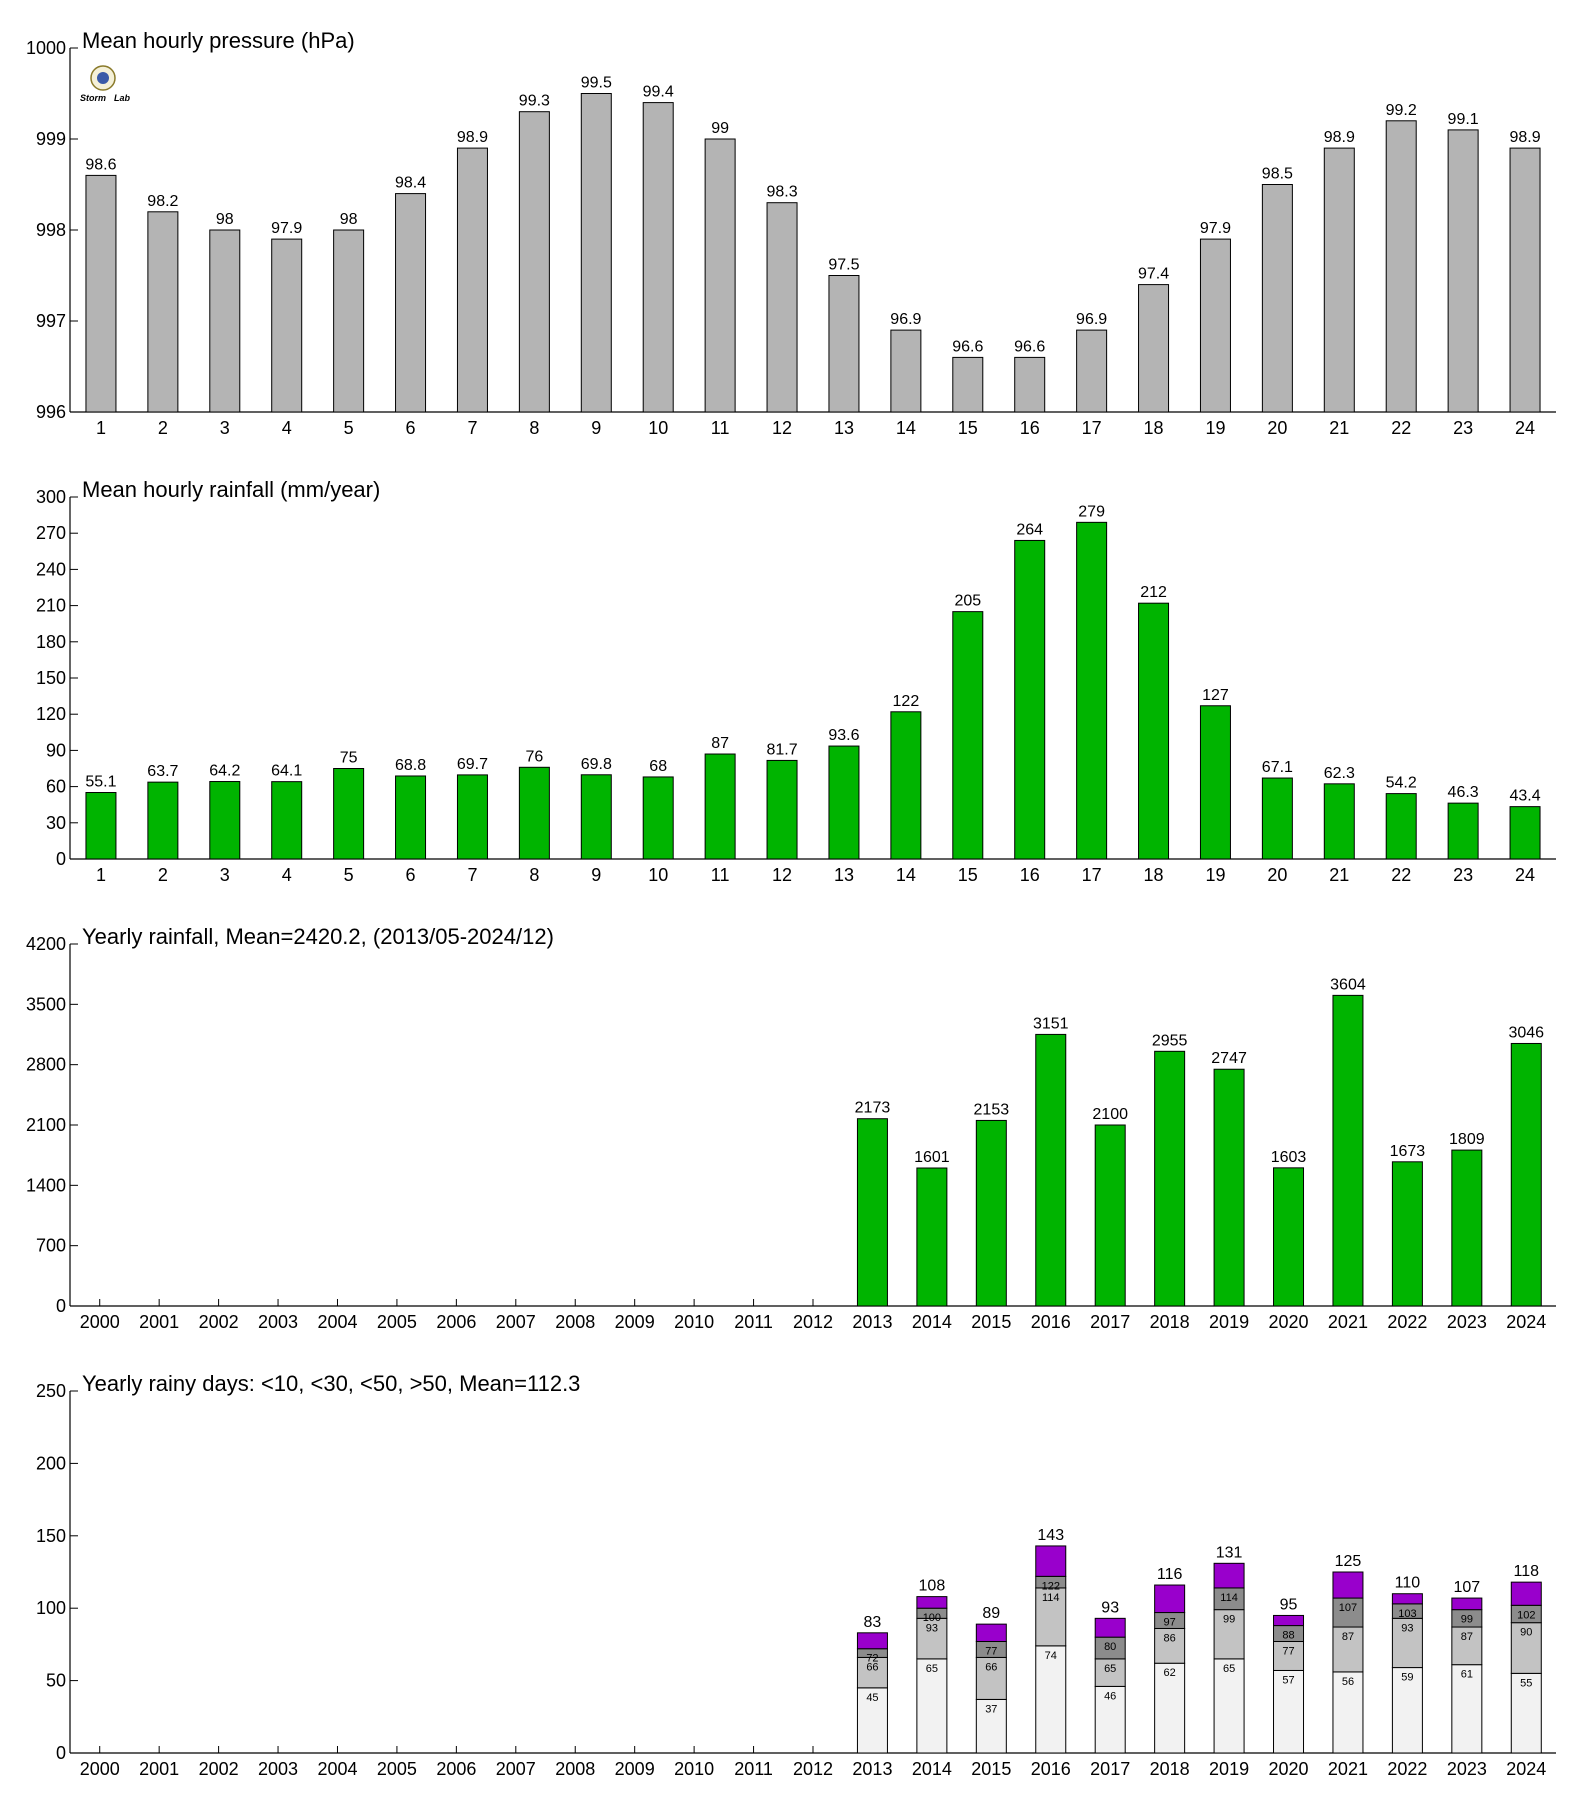 Image resolution: width=1580 pixels, height=1800 pixels. What do you see at coordinates (992, 1109) in the screenshot?
I see `data-label: 2153` at bounding box center [992, 1109].